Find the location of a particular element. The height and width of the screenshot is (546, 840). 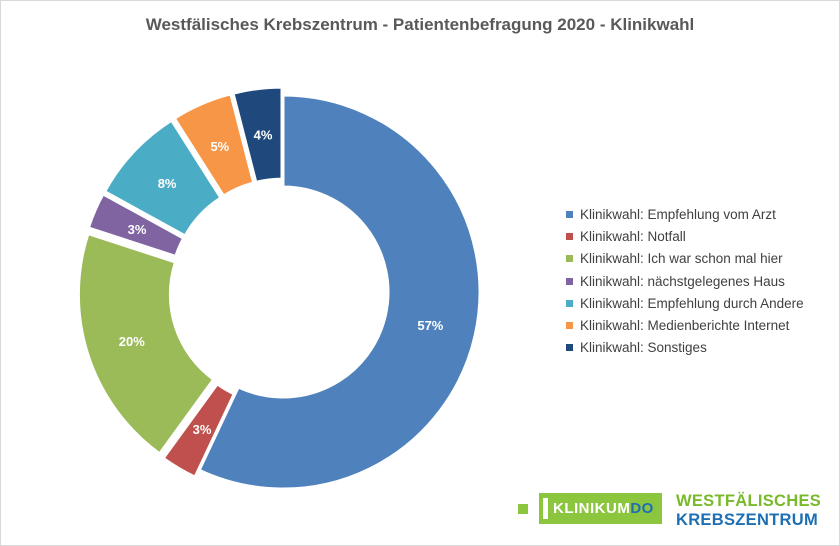

data-label-klinikwahl-medienberichte-internet: 5% is located at coordinates (219, 146).